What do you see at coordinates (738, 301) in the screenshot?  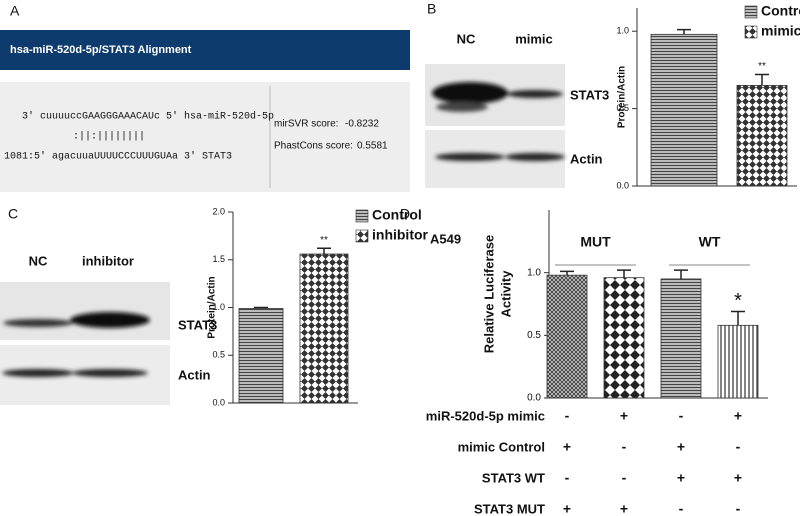 I see `significance: *` at bounding box center [738, 301].